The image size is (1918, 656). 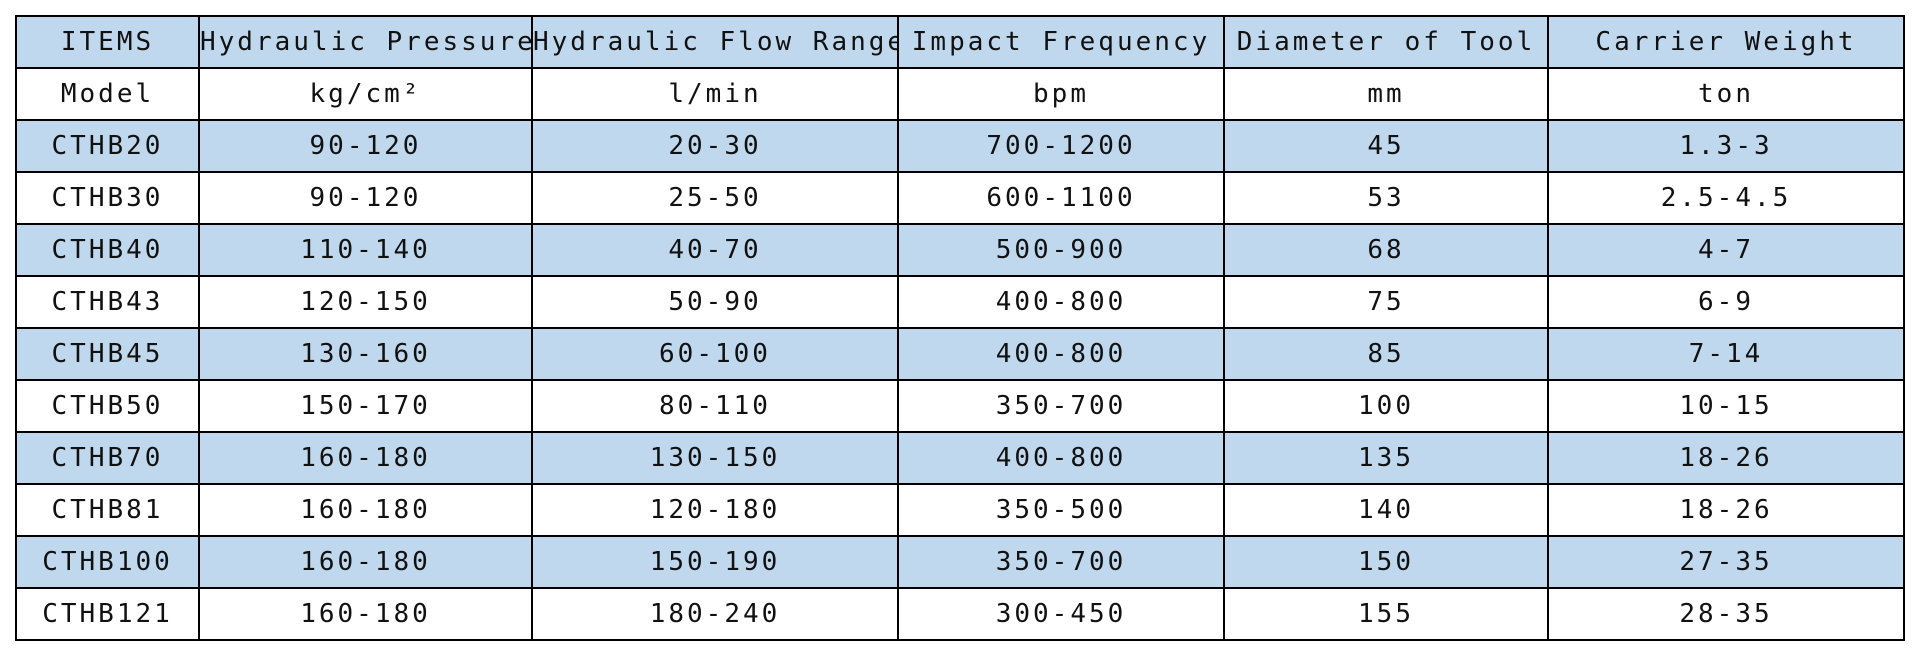 I want to click on cell-hydraulic-pressure: 120-150, so click(x=365, y=302).